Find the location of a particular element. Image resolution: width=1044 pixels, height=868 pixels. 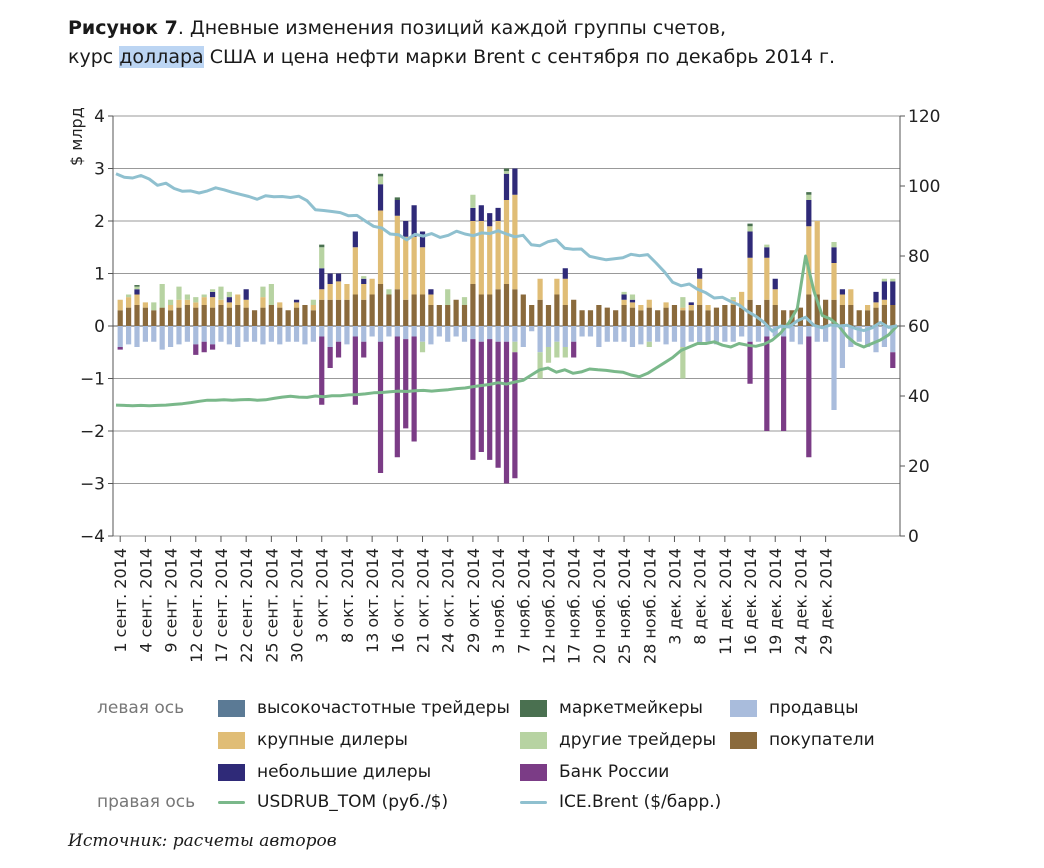

left-tick-label: −1 is located at coordinates (92, 380).